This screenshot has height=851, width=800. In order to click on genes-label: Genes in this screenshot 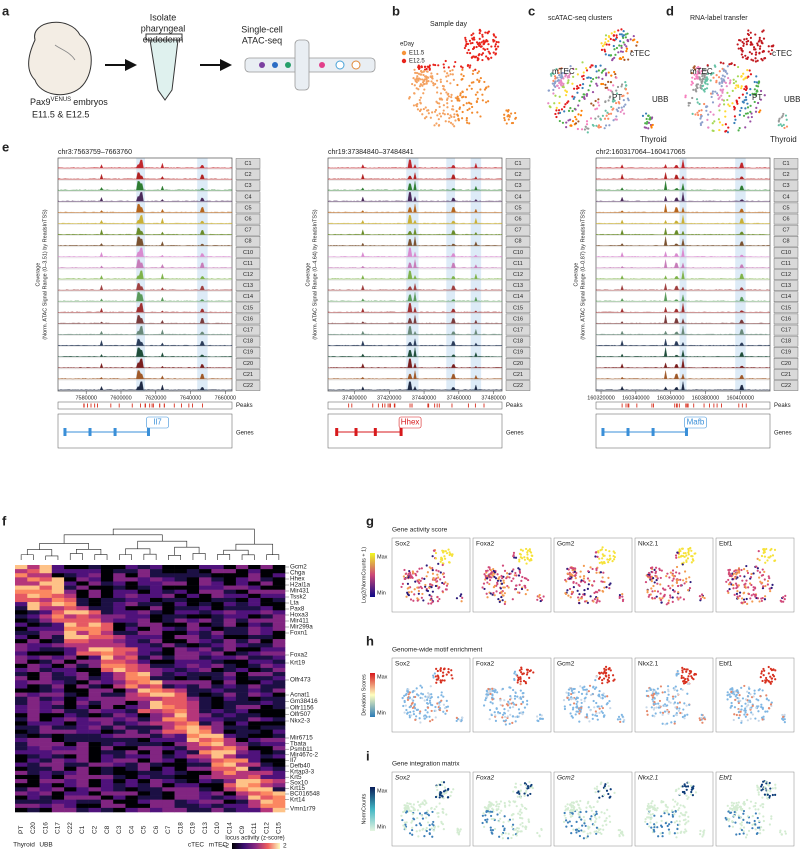, I will do `click(245, 434)`.